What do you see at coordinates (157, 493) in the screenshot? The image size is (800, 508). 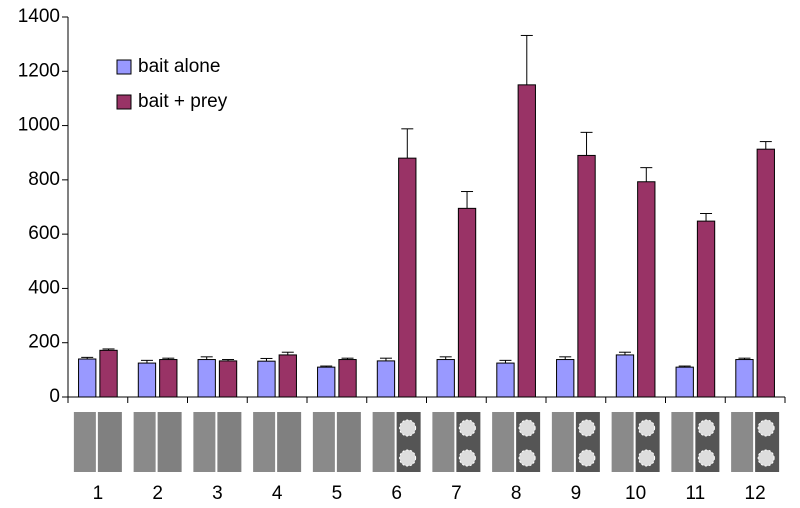 I see `x-tick-label: 2` at bounding box center [157, 493].